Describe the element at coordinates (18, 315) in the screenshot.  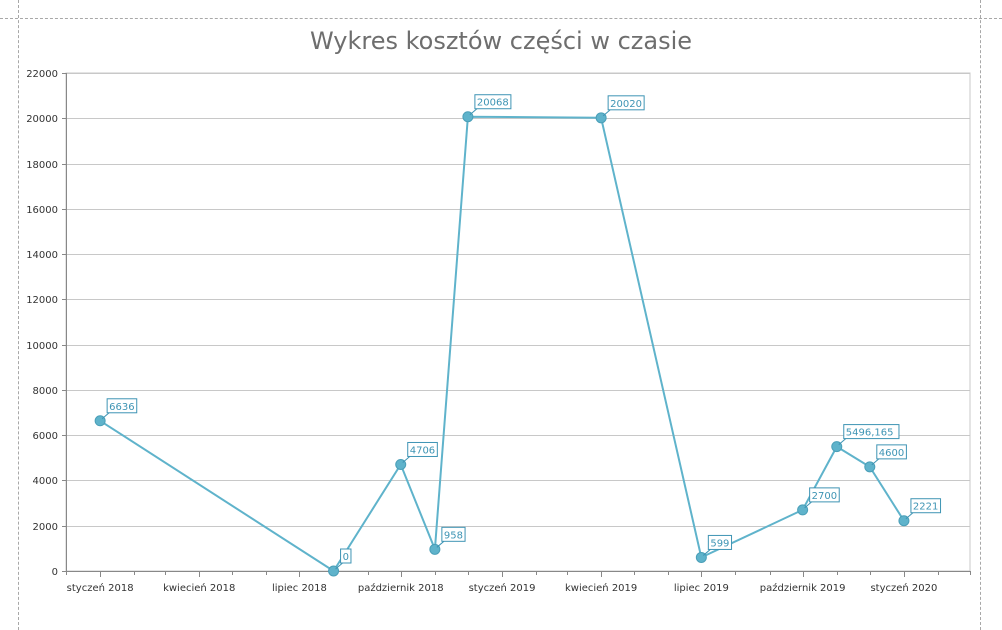
I see `left-guide-line` at that location.